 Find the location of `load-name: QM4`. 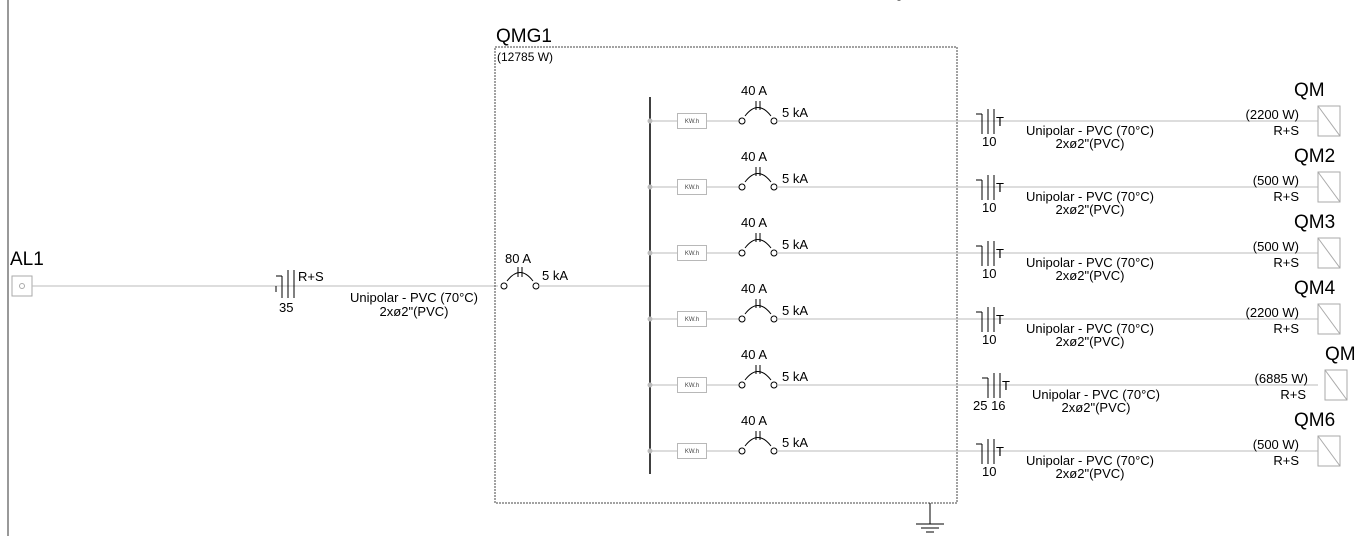

load-name: QM4 is located at coordinates (1315, 288).